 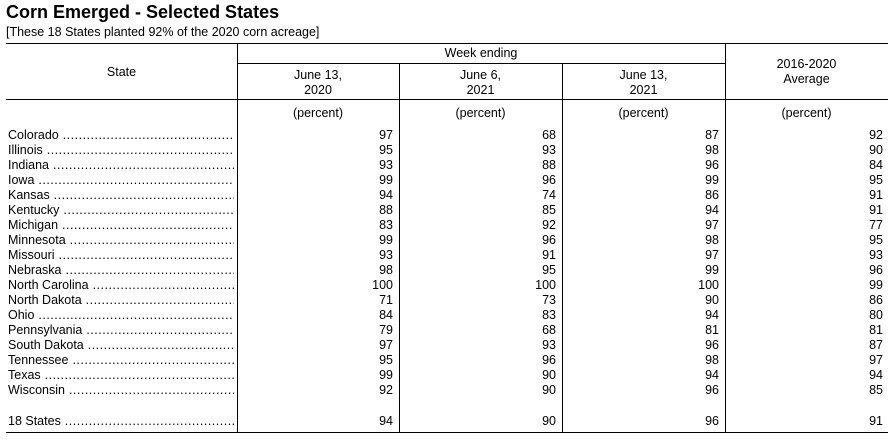 What do you see at coordinates (806, 79) in the screenshot?
I see `header-col-4-line-2: Average` at bounding box center [806, 79].